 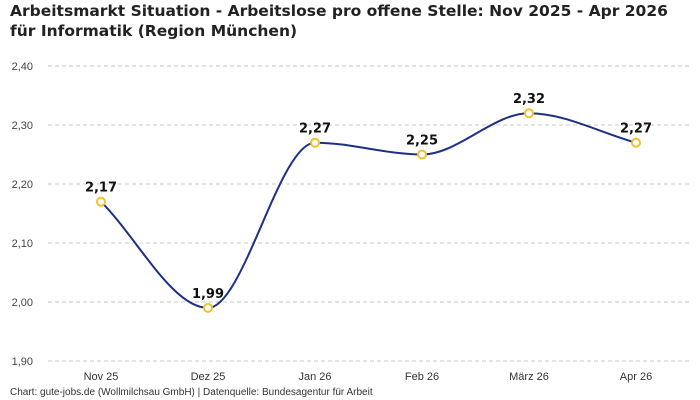 I want to click on y-tick-label: 2,40, so click(x=22, y=67).